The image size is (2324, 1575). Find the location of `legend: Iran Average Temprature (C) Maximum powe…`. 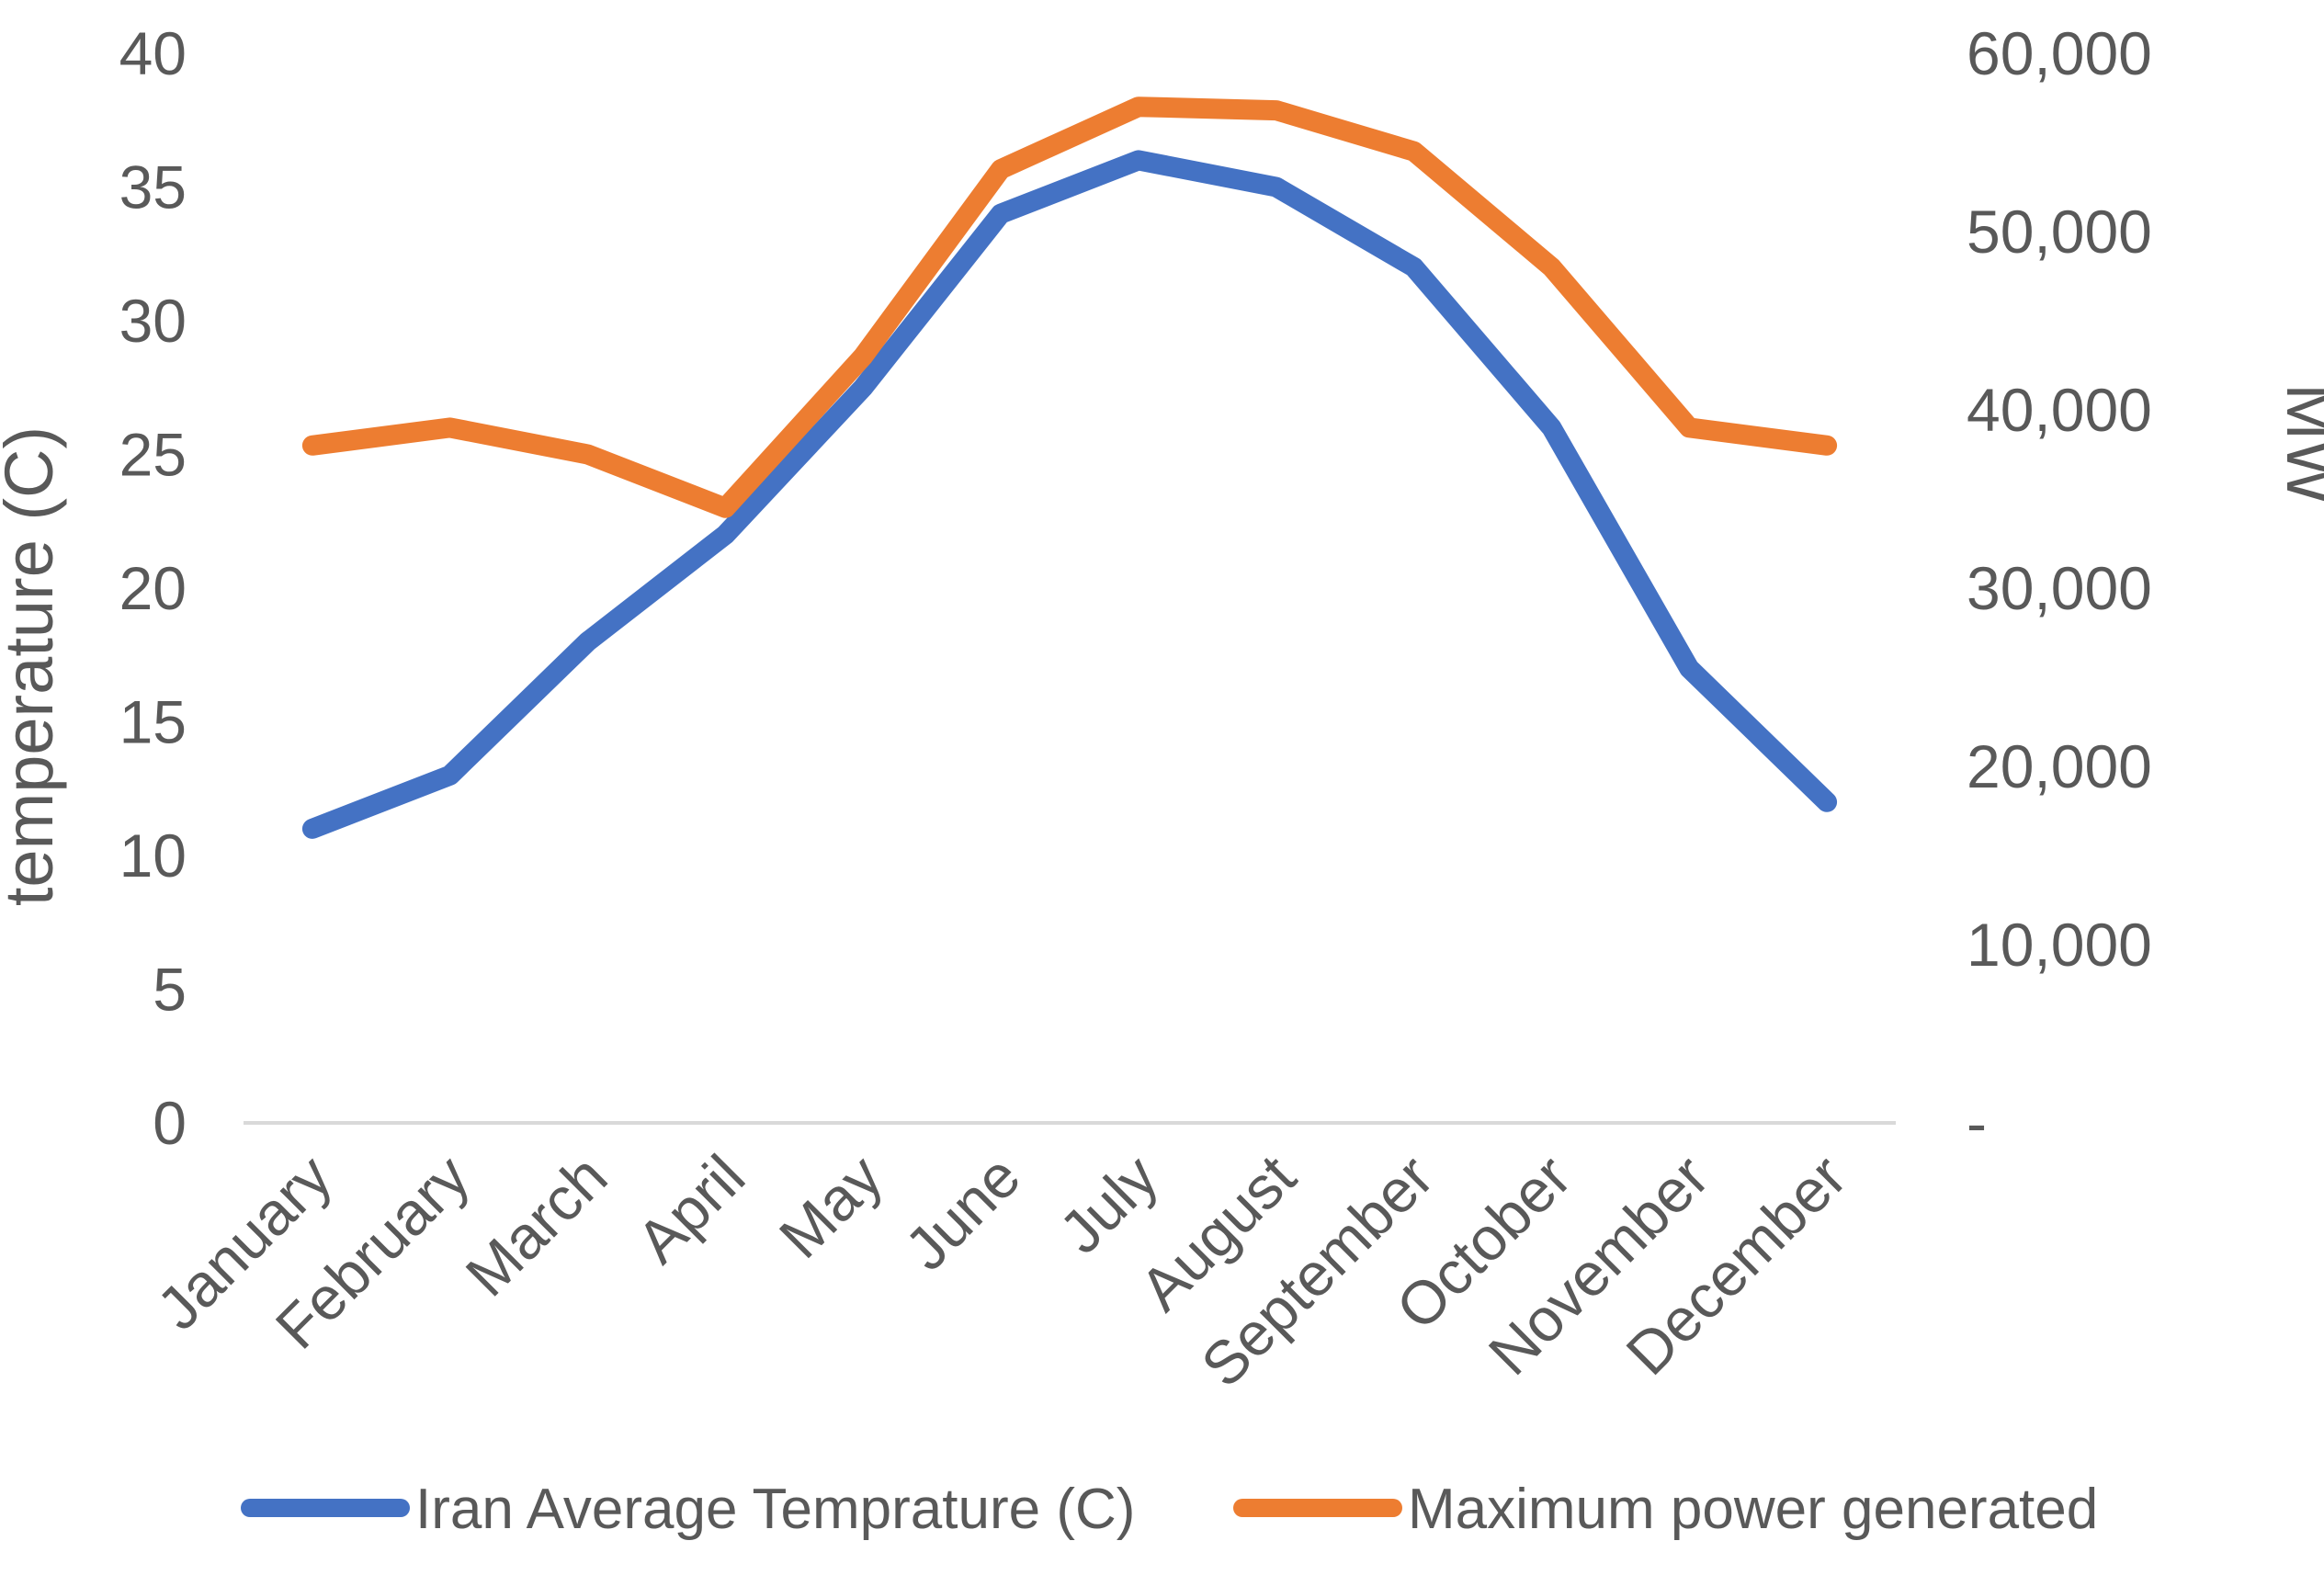

legend: Iran Average Temprature (C) Maximum powe… is located at coordinates (1169, 1509).